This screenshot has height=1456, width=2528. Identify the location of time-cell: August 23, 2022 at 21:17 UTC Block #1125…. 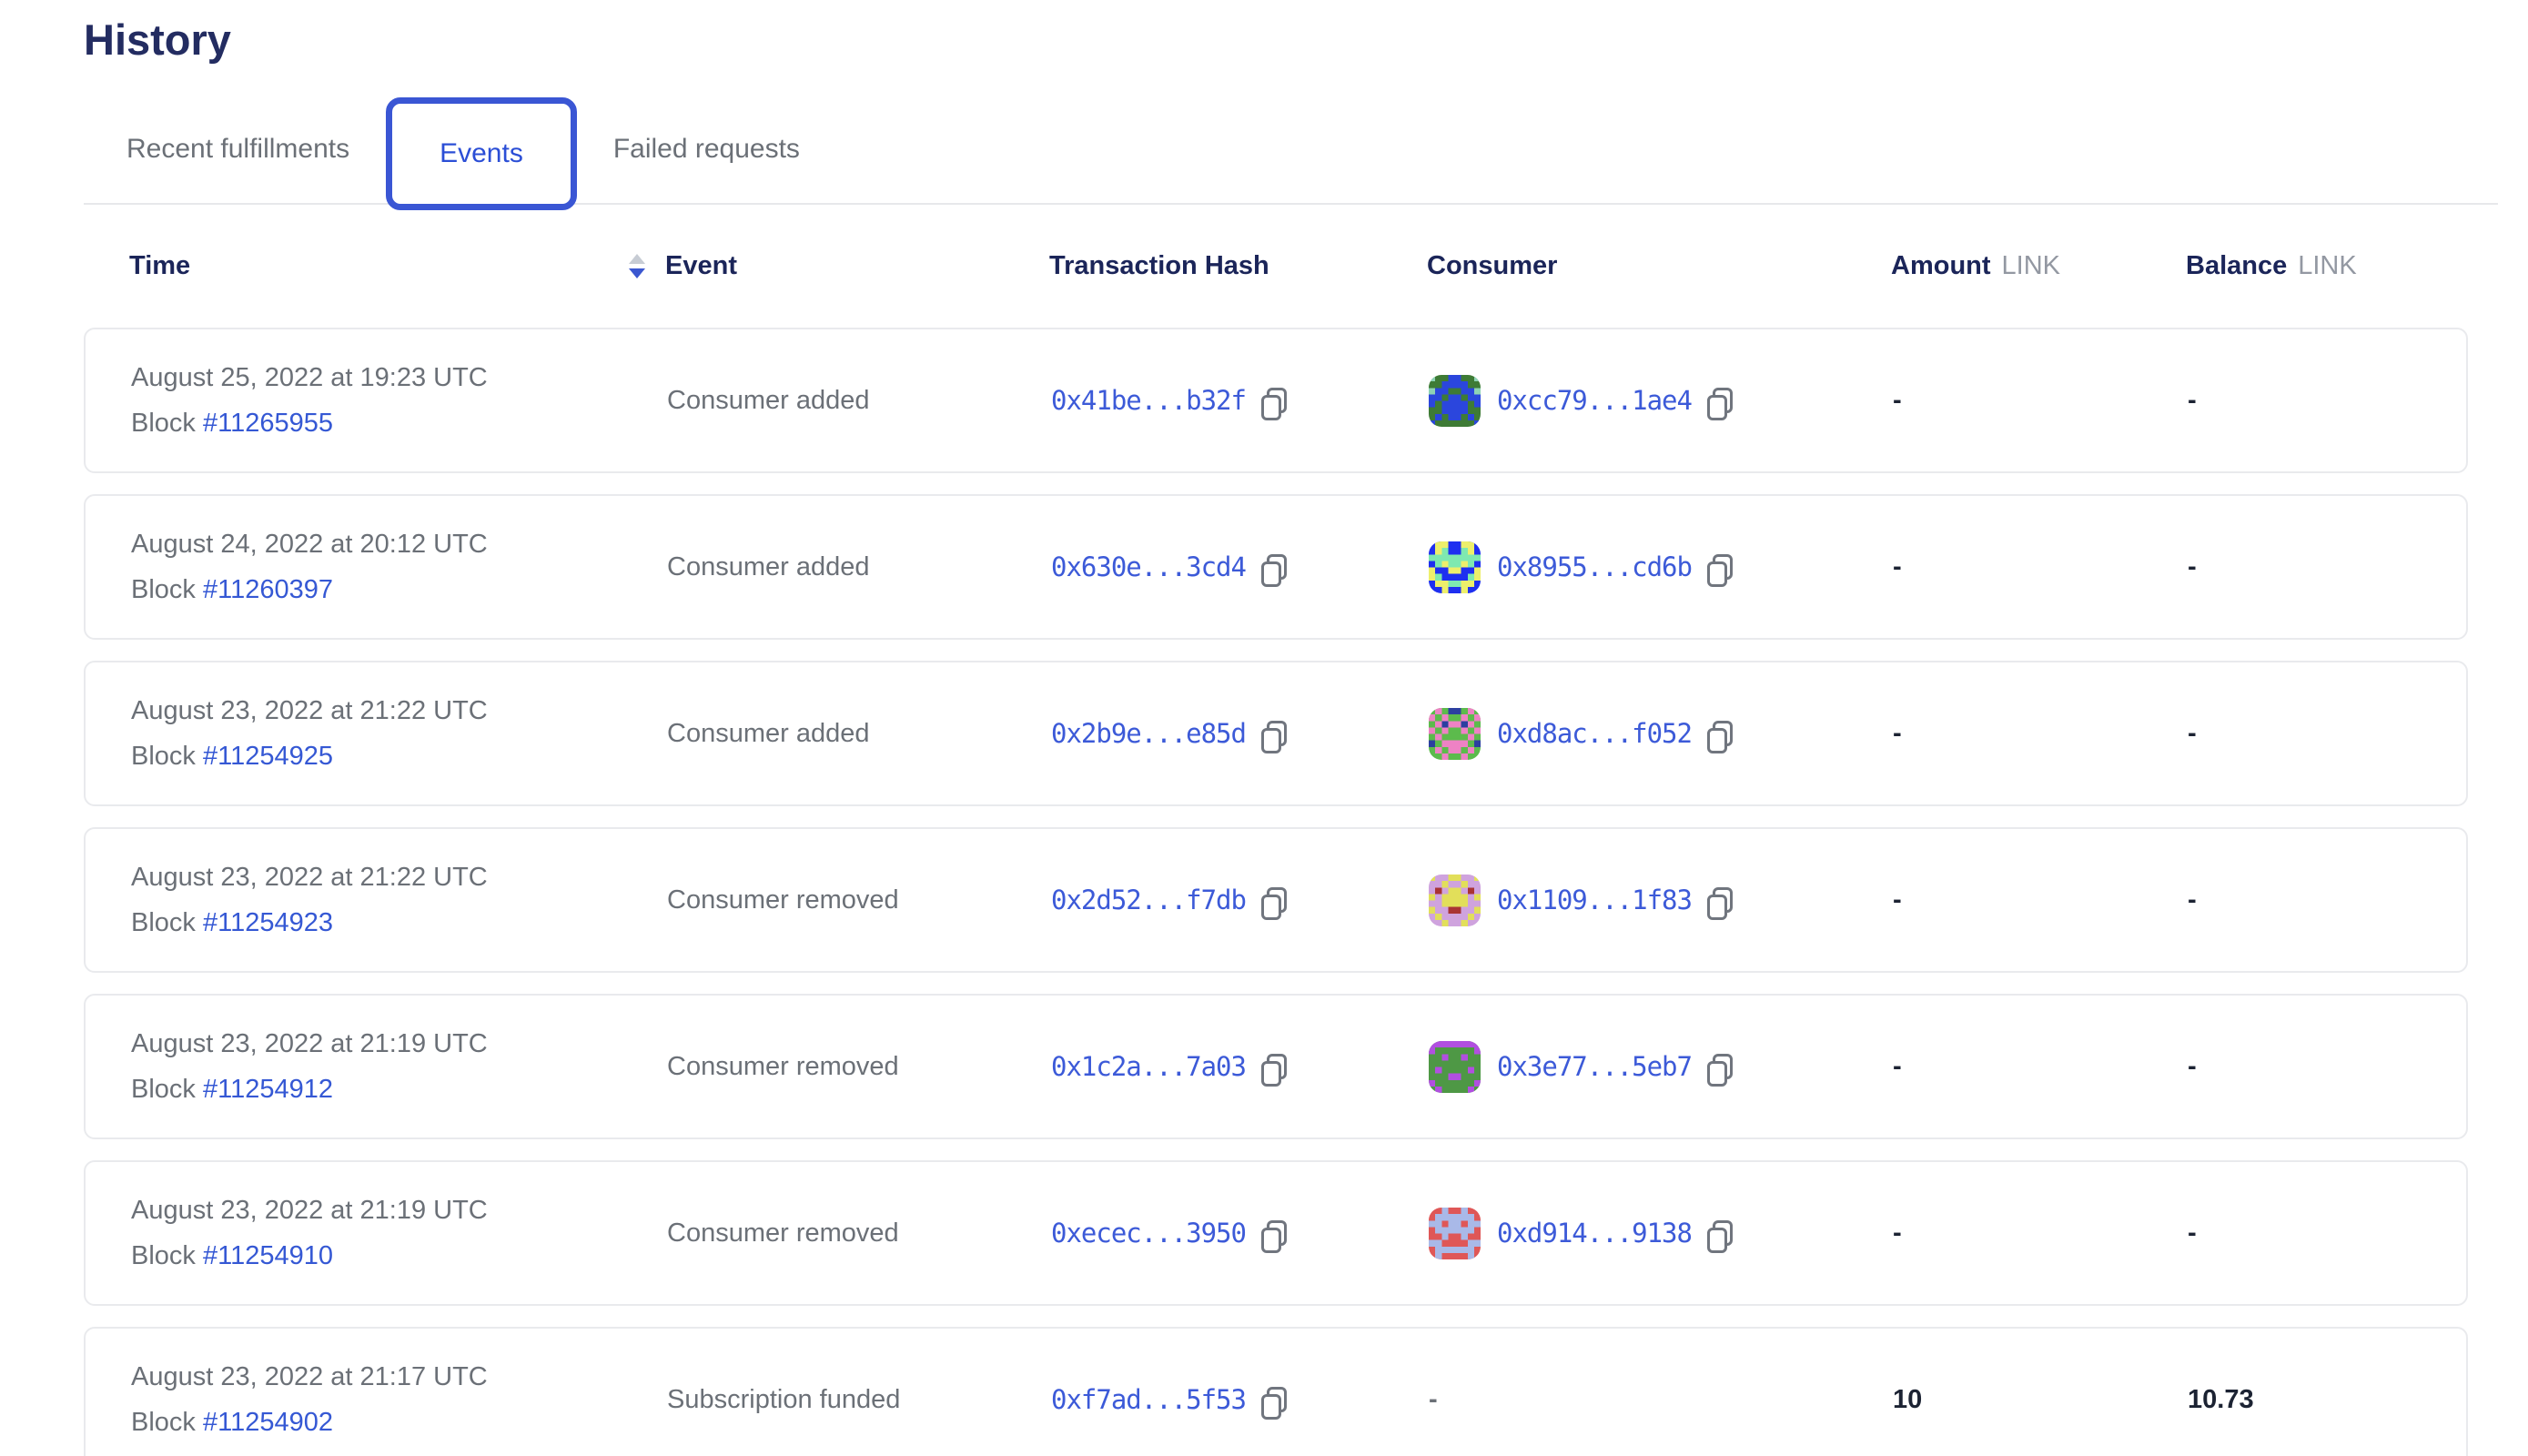
(399, 1400).